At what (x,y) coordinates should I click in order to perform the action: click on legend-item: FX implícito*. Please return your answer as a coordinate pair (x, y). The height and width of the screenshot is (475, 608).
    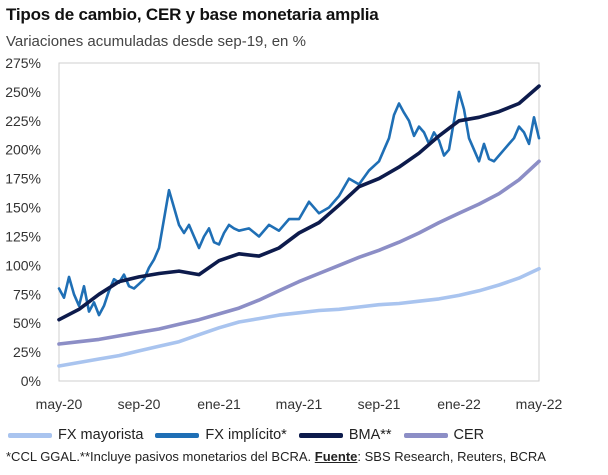
    Looking at the image, I should click on (221, 435).